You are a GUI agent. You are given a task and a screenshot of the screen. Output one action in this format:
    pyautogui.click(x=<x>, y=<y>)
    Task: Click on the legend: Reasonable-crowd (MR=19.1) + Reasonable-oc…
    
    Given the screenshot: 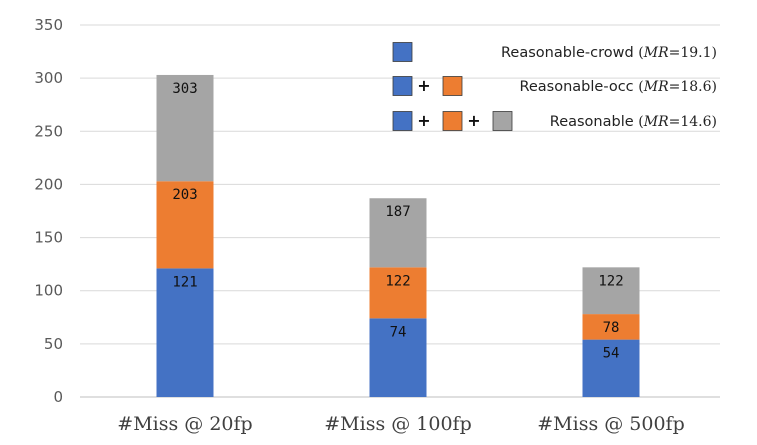 What is the action you would take?
    pyautogui.click(x=554, y=86)
    